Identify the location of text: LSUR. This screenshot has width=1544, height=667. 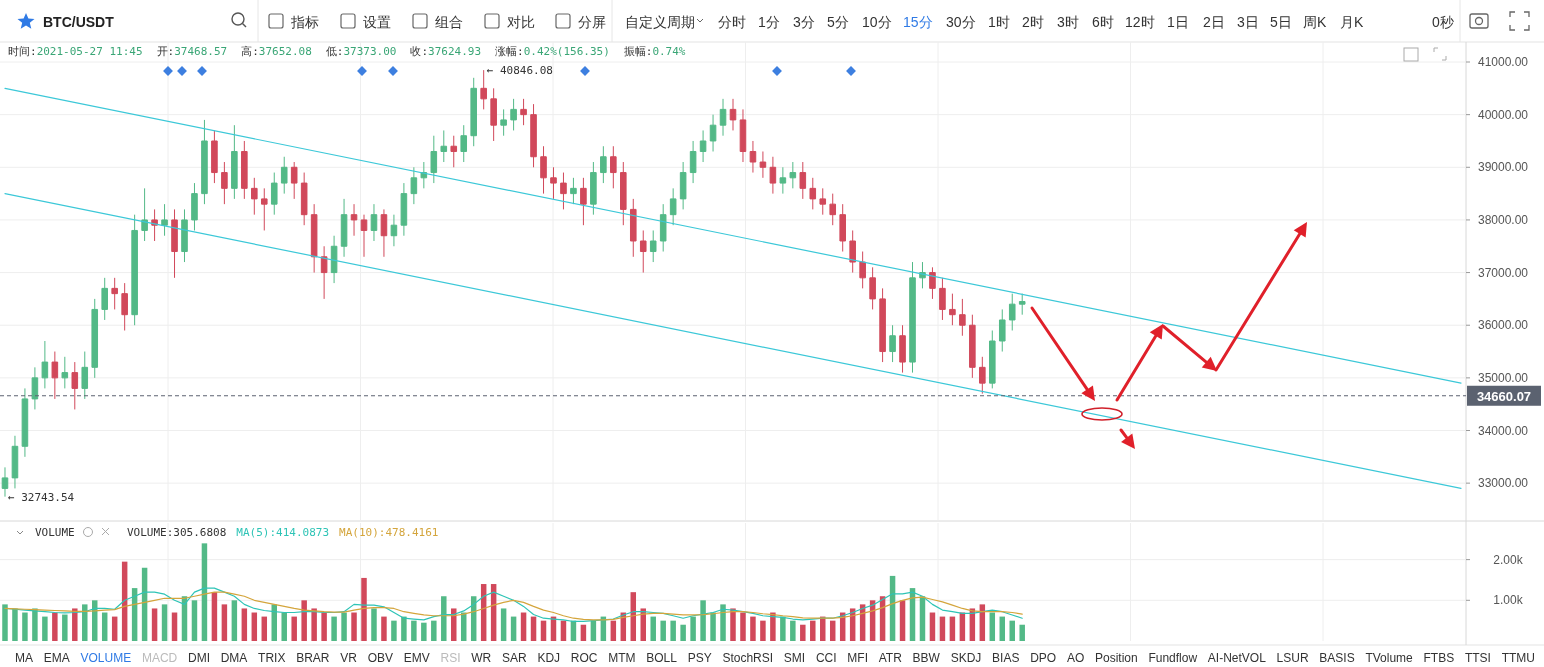
(1292, 658).